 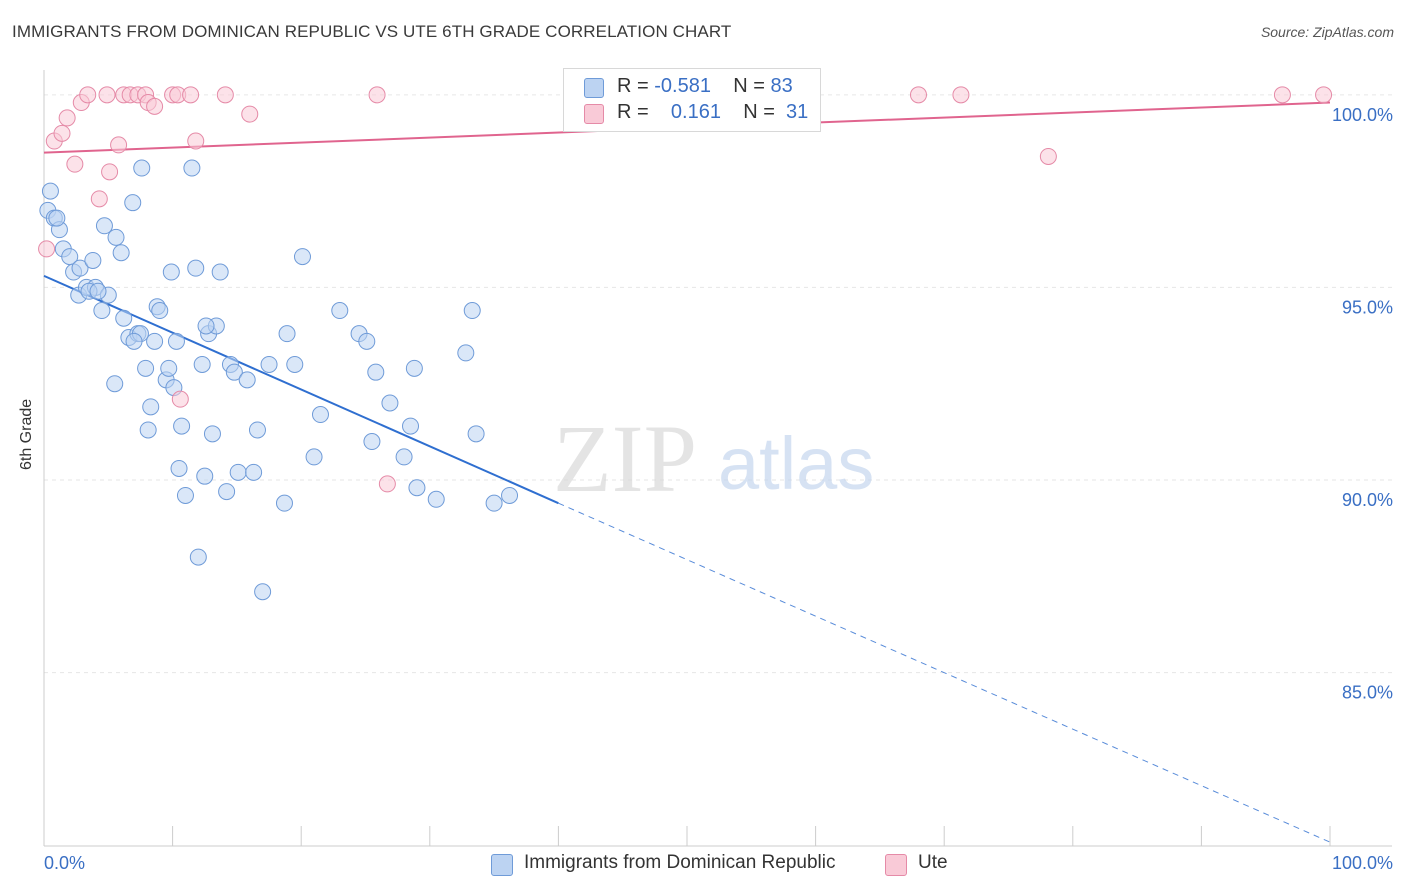 What do you see at coordinates (1367, 500) in the screenshot?
I see `y-tick-label: 90.0%` at bounding box center [1367, 500].